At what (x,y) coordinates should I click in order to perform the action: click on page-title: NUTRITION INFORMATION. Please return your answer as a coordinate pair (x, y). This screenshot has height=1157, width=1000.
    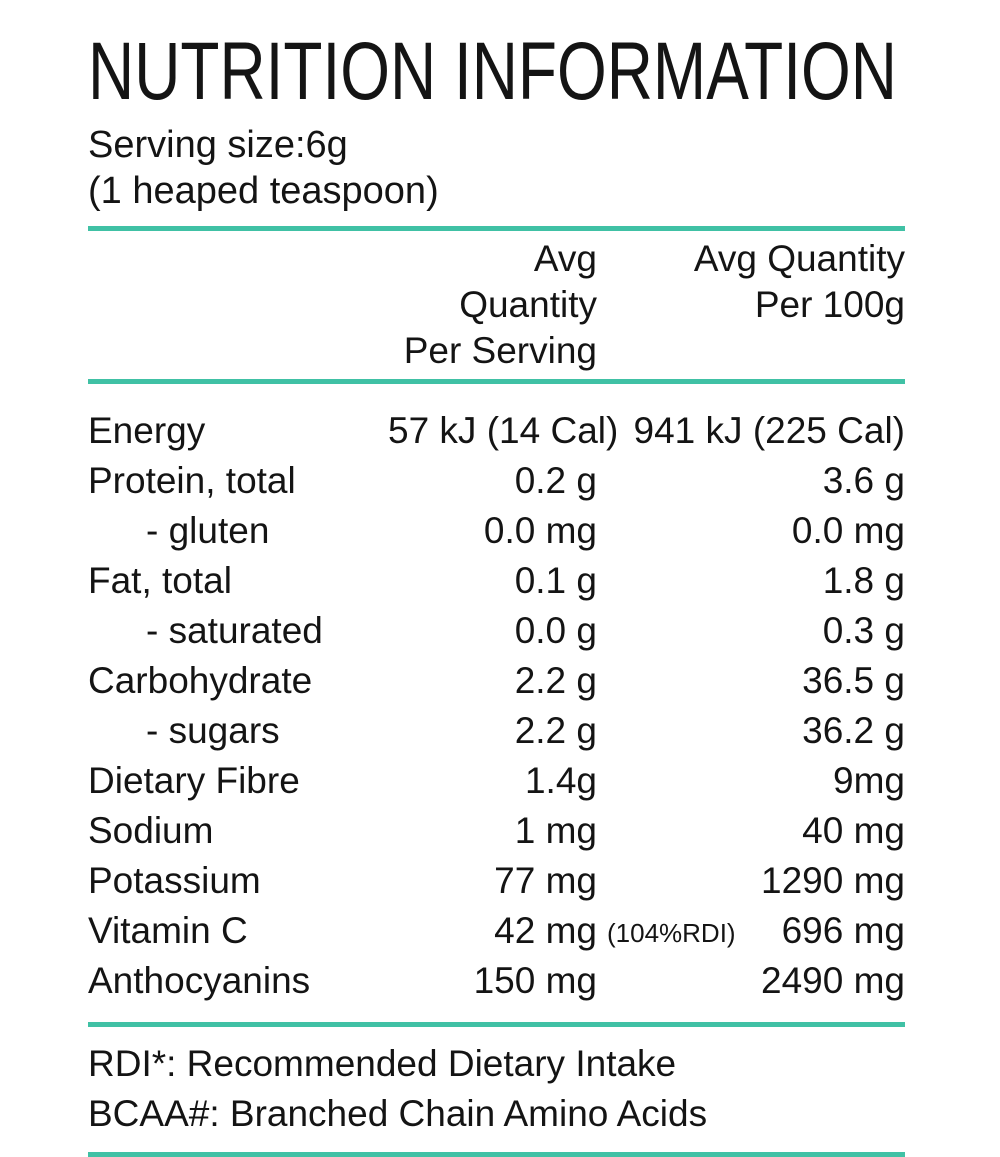
    Looking at the image, I should click on (492, 71).